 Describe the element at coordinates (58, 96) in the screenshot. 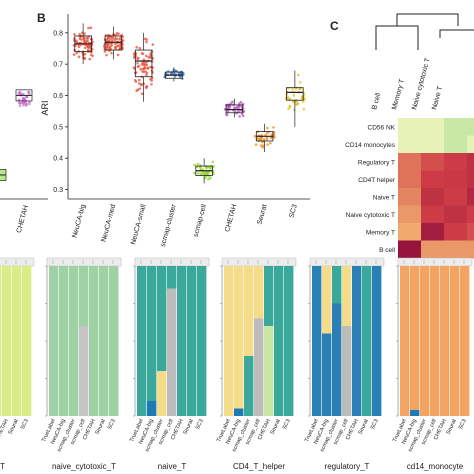

I see `panel-b-ytick-label: 0.6` at that location.